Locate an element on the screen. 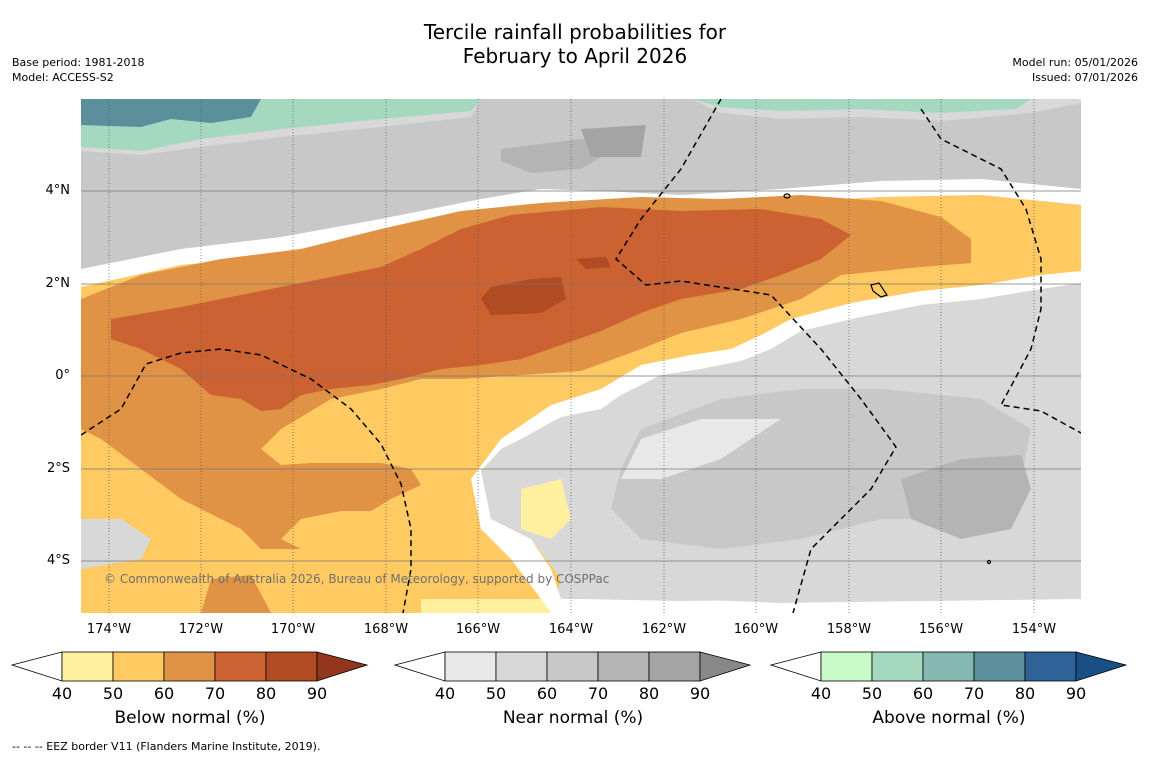 The width and height of the screenshot is (1150, 758). legend-above is located at coordinates (948, 666).